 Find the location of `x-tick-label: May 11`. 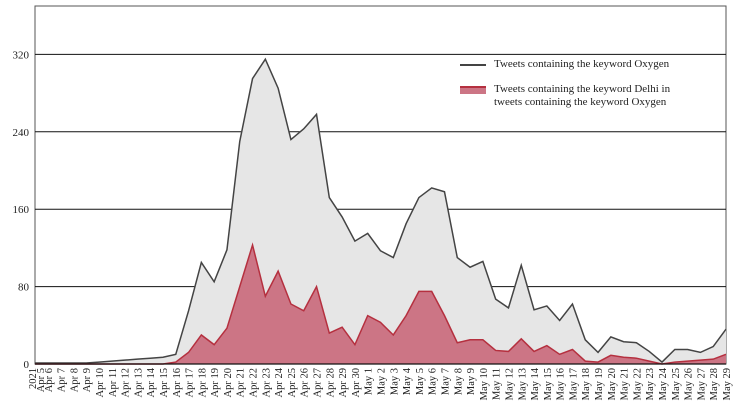

x-tick-label: May 11 is located at coordinates (497, 384).